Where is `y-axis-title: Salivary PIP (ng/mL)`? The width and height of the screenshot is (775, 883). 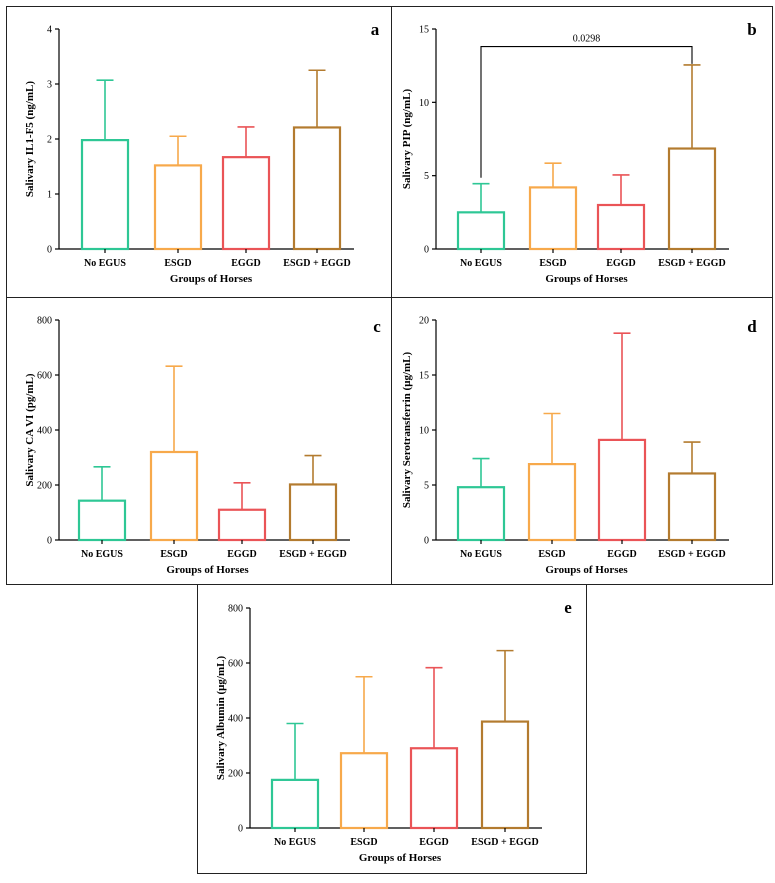
y-axis-title: Salivary PIP (ng/mL) is located at coordinates (407, 139).